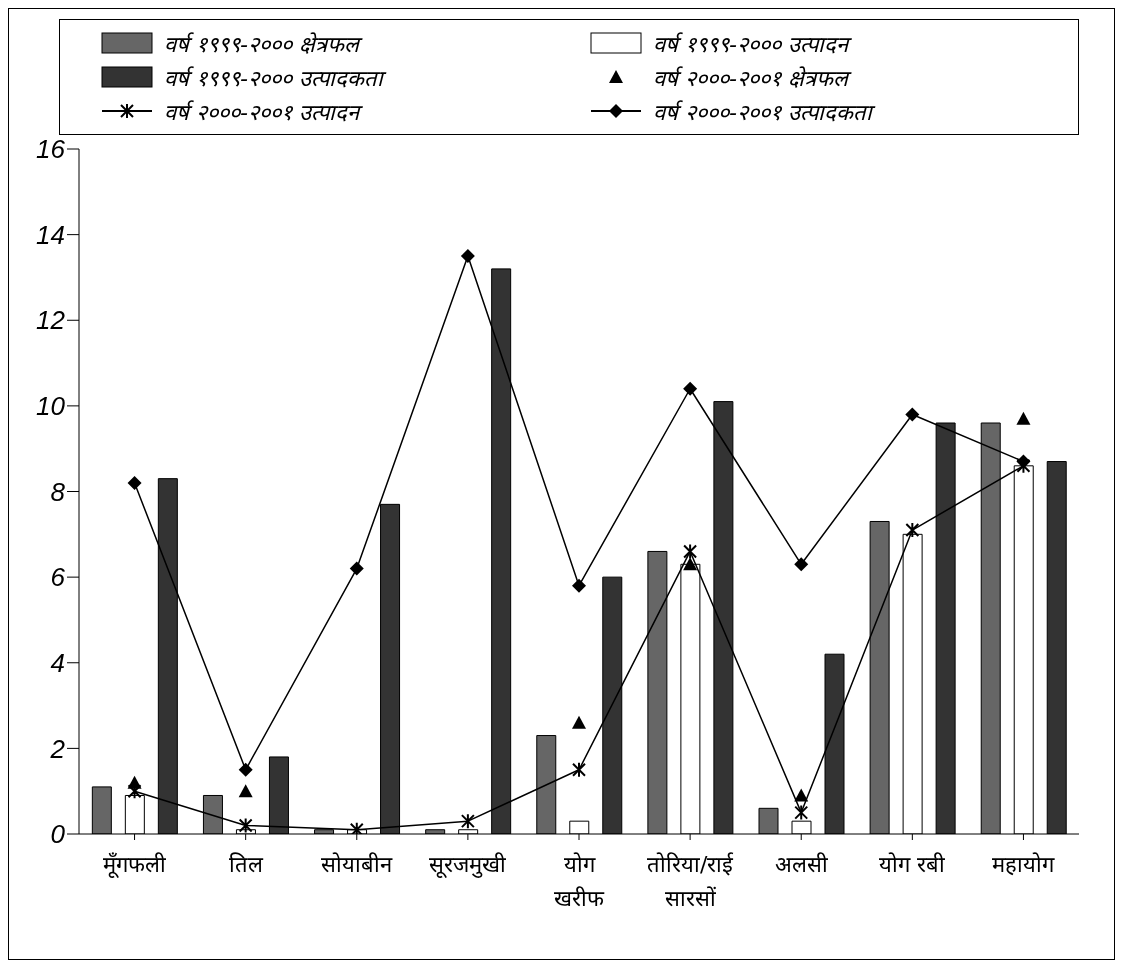 This screenshot has width=1125, height=974. What do you see at coordinates (58, 834) in the screenshot?
I see `y-tick-label: 0` at bounding box center [58, 834].